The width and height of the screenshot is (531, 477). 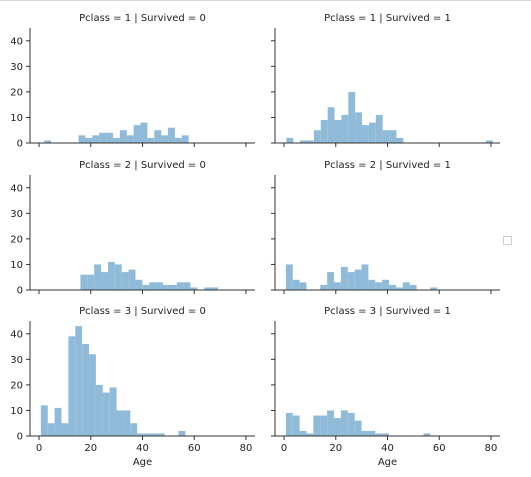 I want to click on panel-title: Pclass = 3 | Survived = 1, so click(x=387, y=311).